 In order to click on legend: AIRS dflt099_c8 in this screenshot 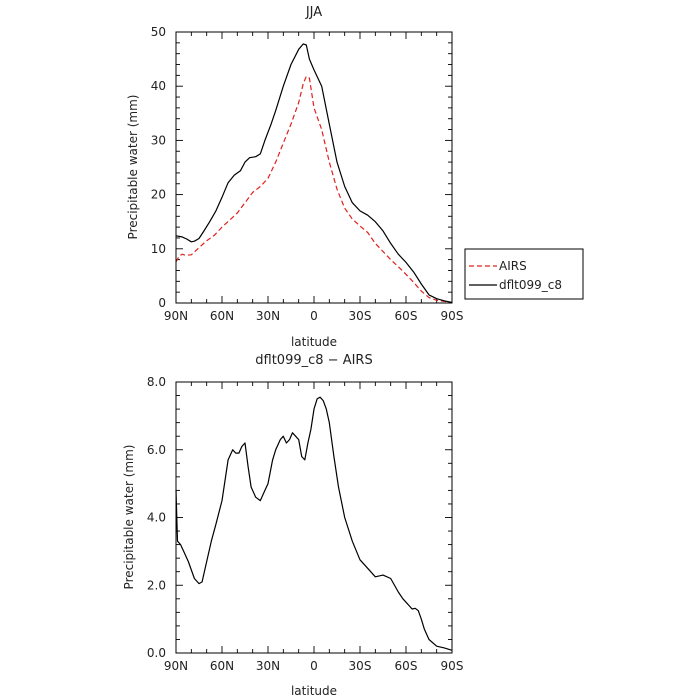, I will do `click(524, 274)`.